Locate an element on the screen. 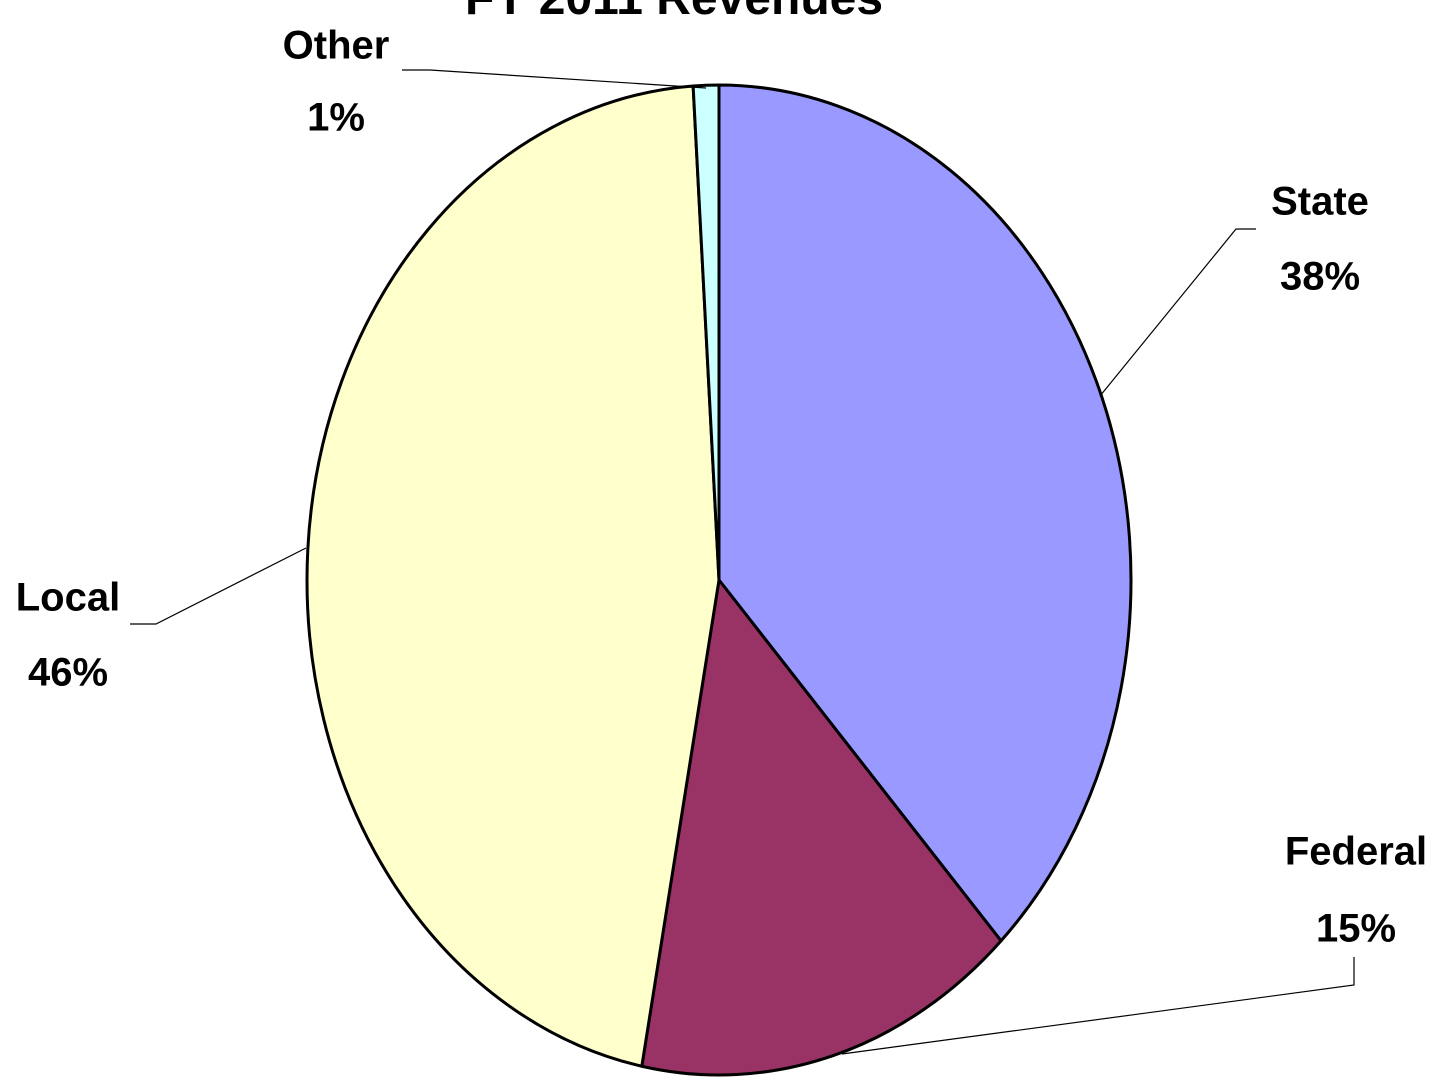  slice-percent-state: 38% is located at coordinates (1320, 277).